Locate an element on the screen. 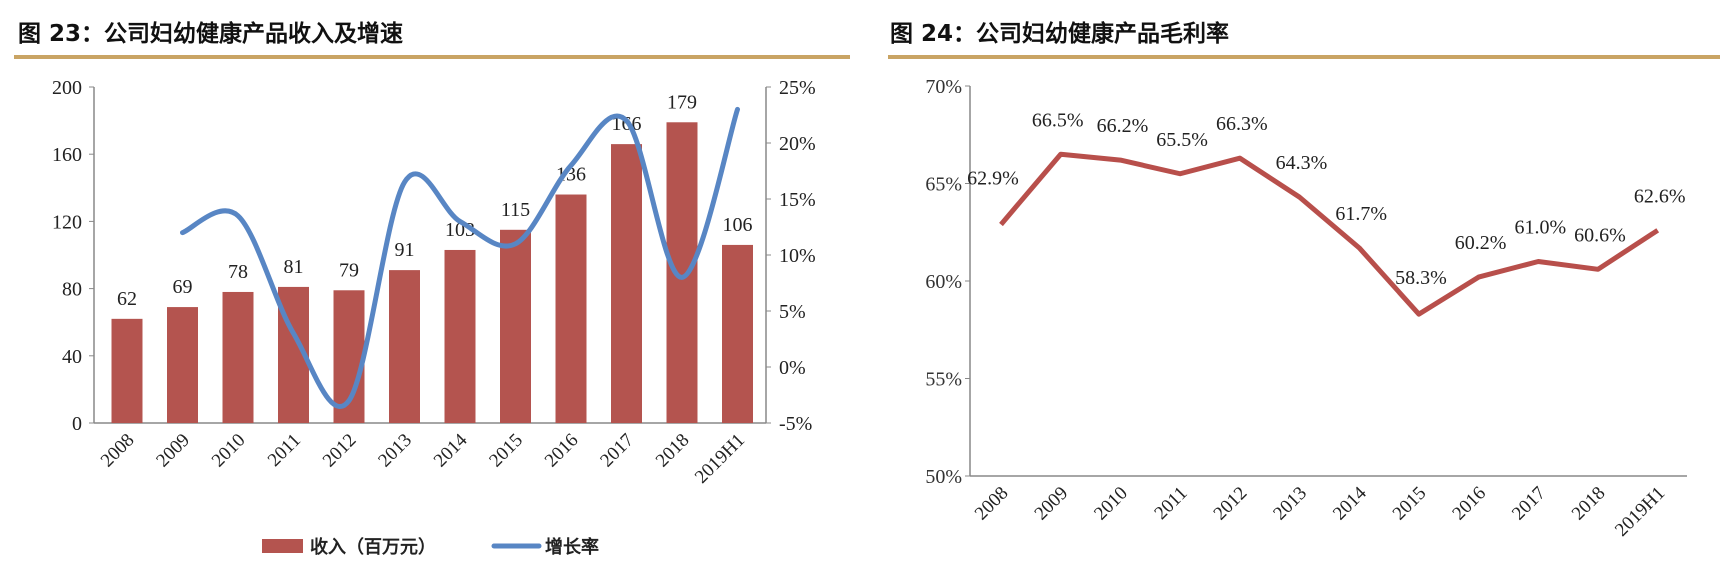 The width and height of the screenshot is (1726, 570). left-tick-label: 160 is located at coordinates (67, 155).